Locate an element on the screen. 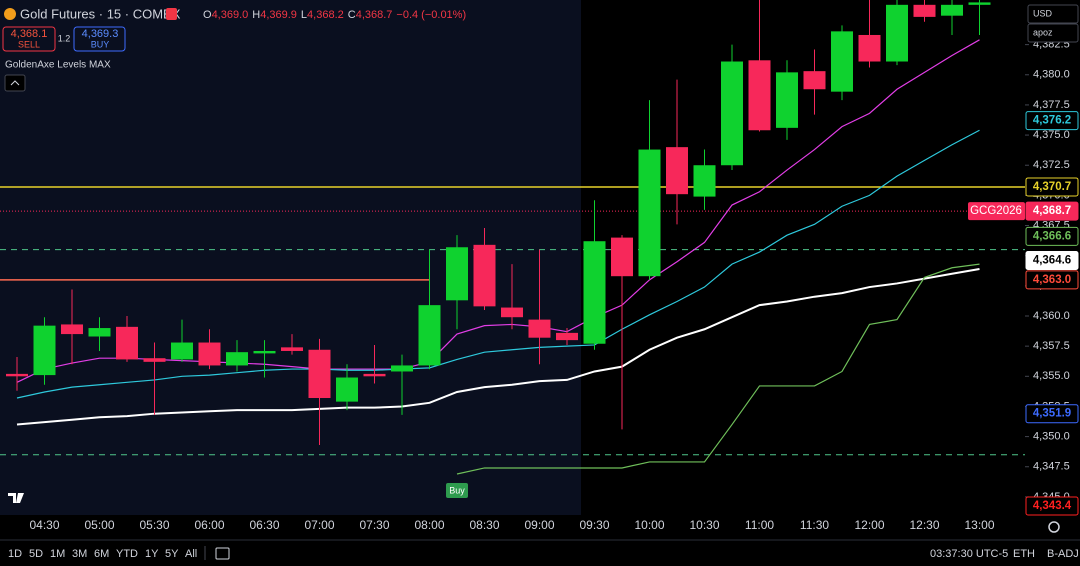  range-button: 1Y is located at coordinates (152, 554).